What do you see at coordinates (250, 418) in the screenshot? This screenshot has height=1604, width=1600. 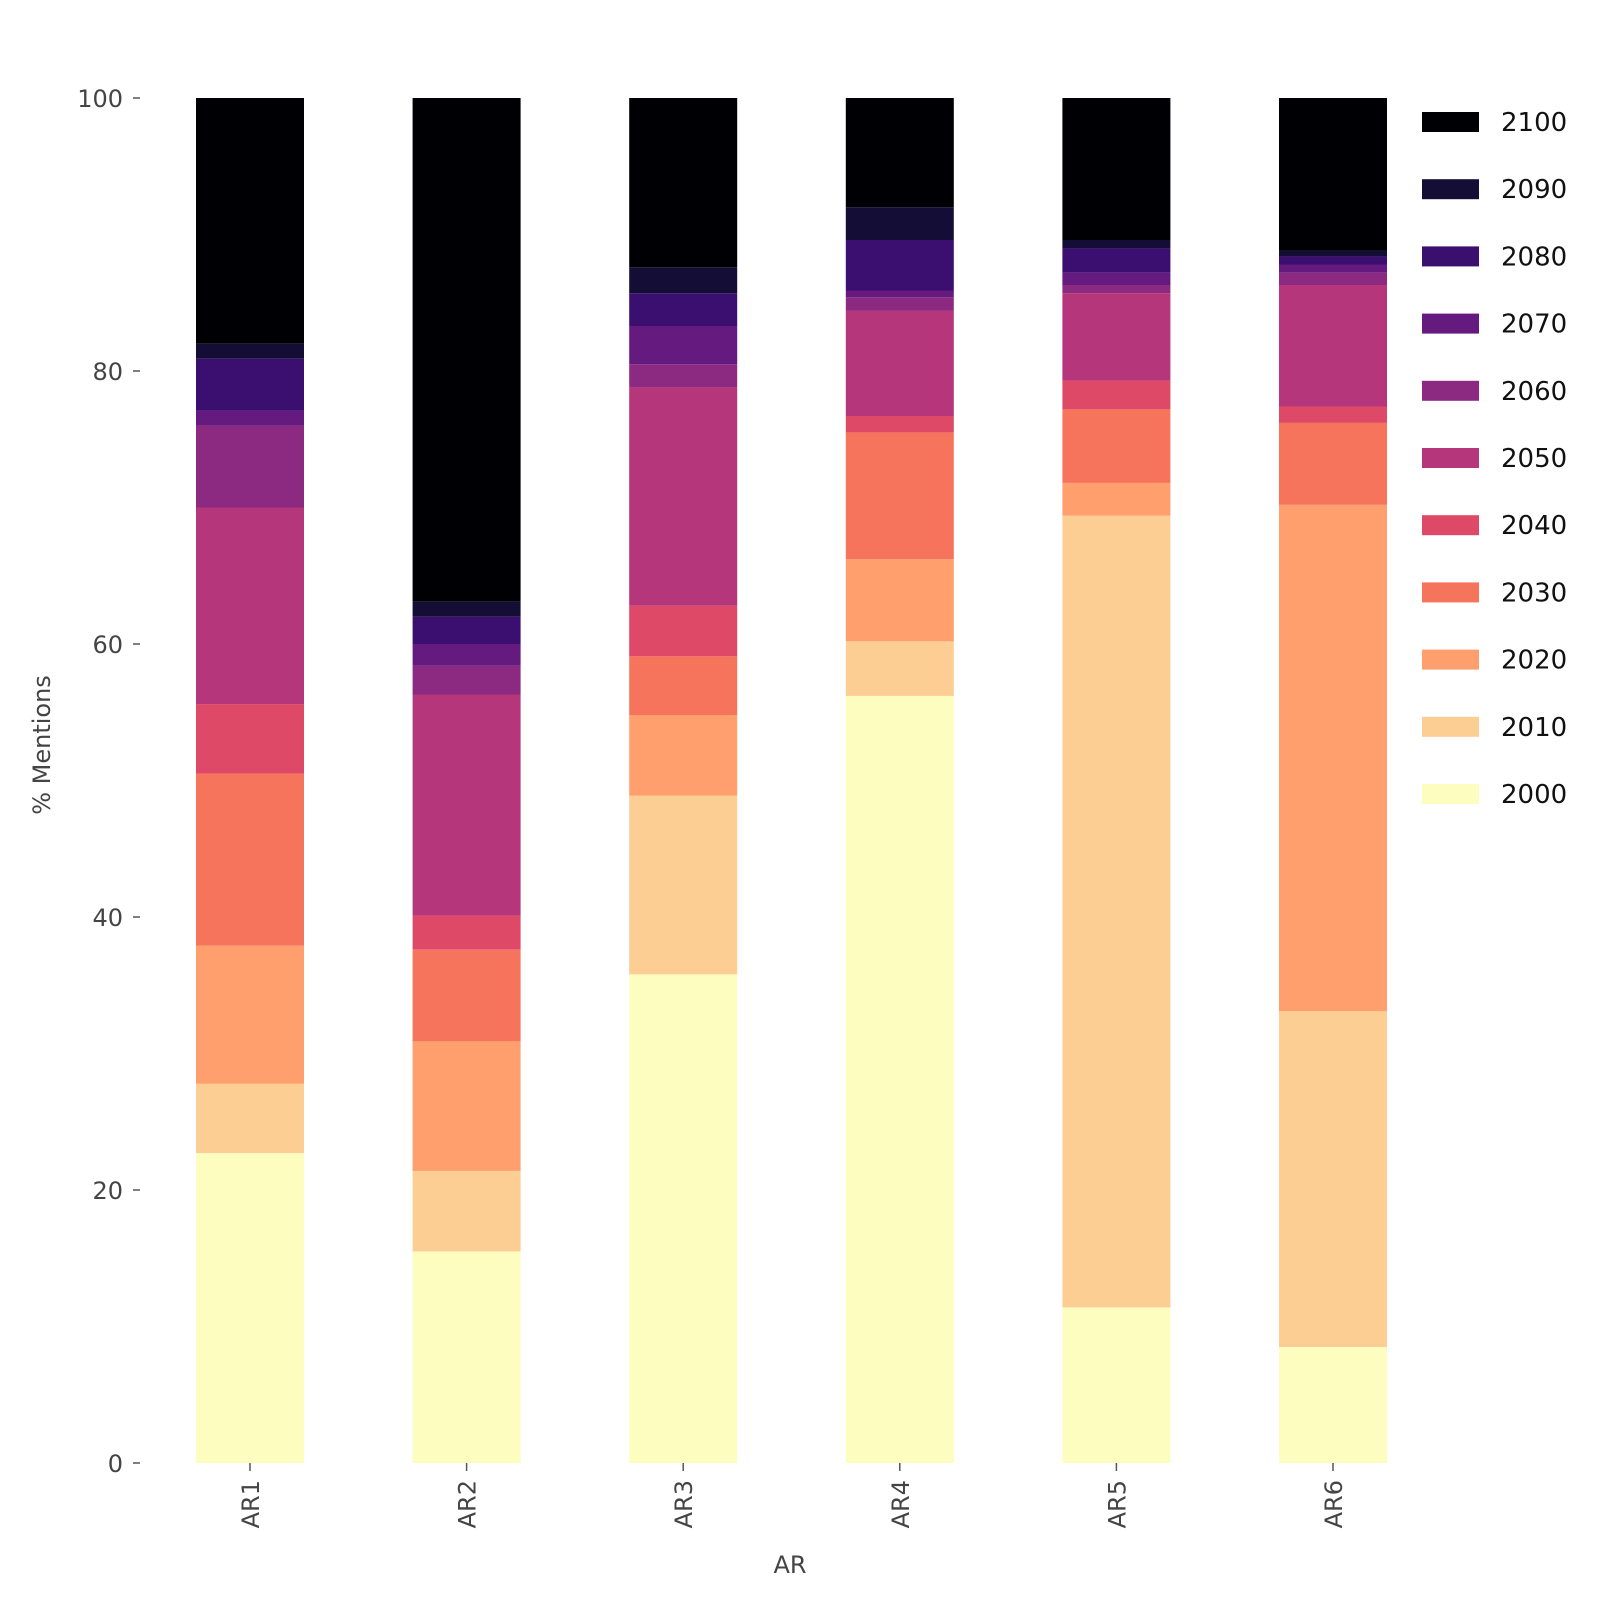 I see `bar-segment-ar1-2070` at bounding box center [250, 418].